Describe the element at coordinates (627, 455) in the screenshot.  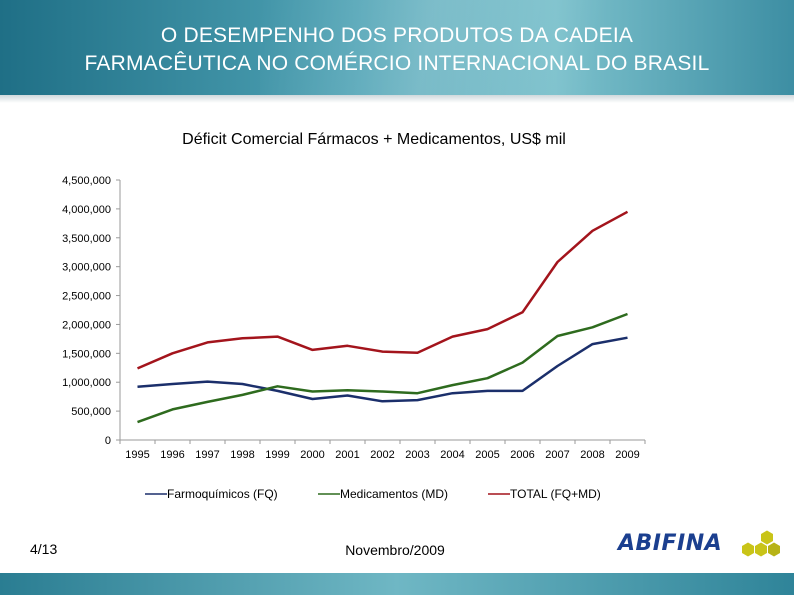
I see `x-tick-label: 2009` at that location.